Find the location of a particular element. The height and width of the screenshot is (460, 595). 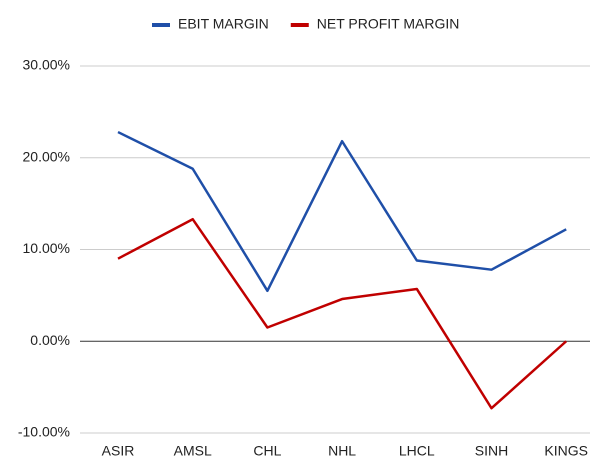

y-tick-label: 20.00% is located at coordinates (46, 156).